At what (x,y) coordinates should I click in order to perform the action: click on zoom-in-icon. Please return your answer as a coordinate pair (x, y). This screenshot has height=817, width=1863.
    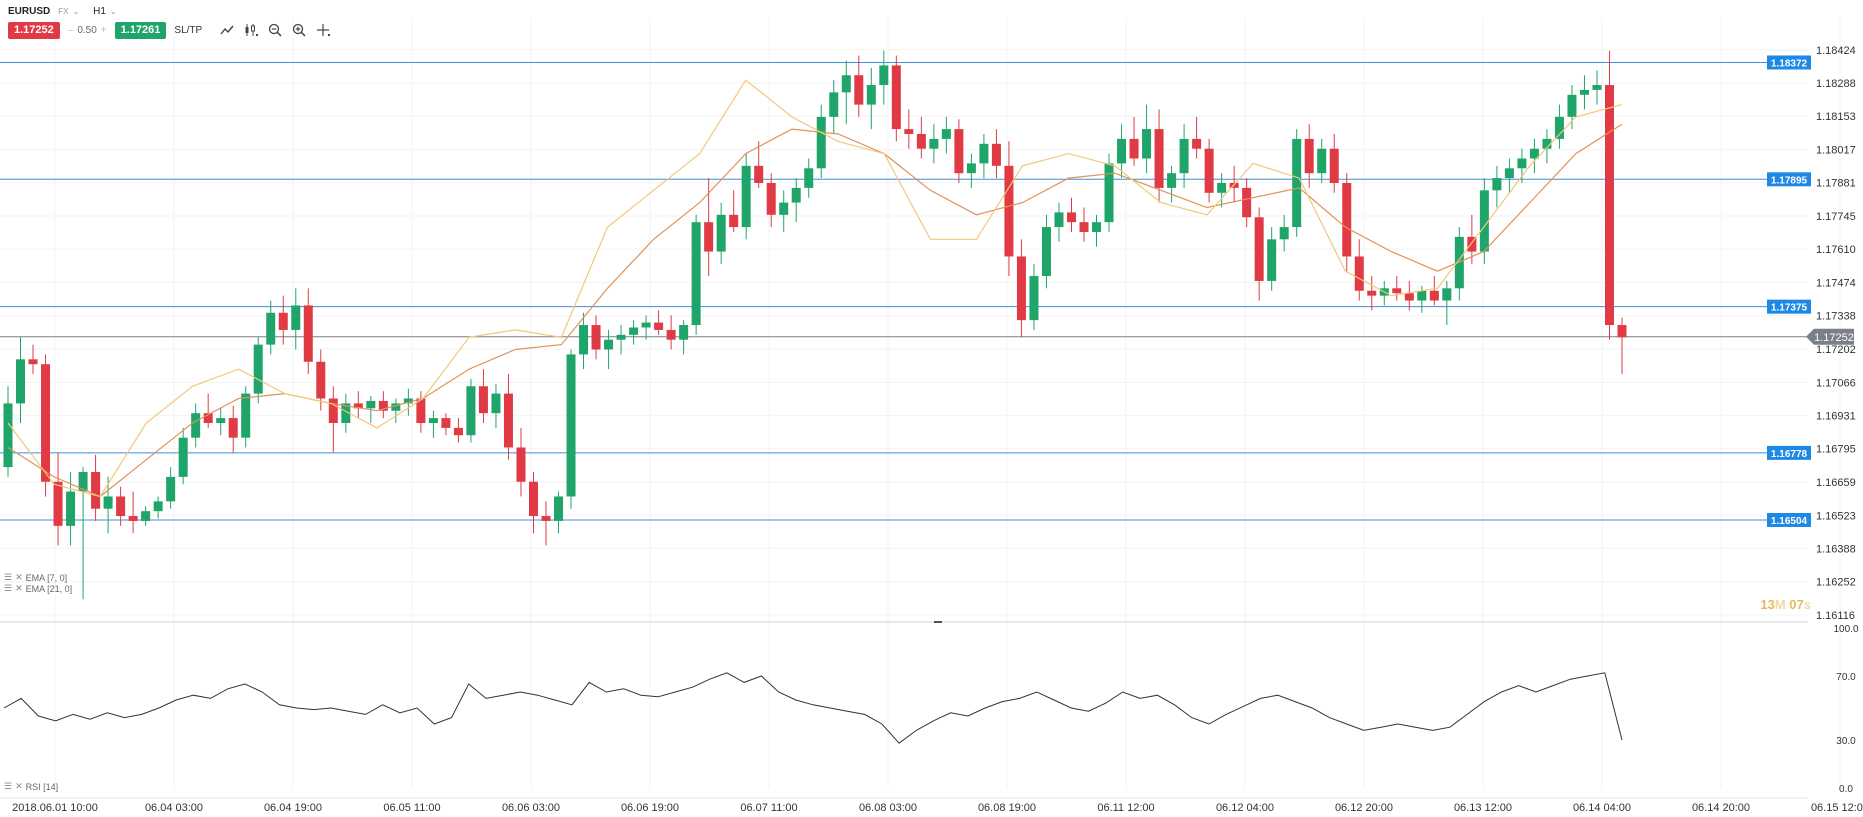
    Looking at the image, I should click on (299, 30).